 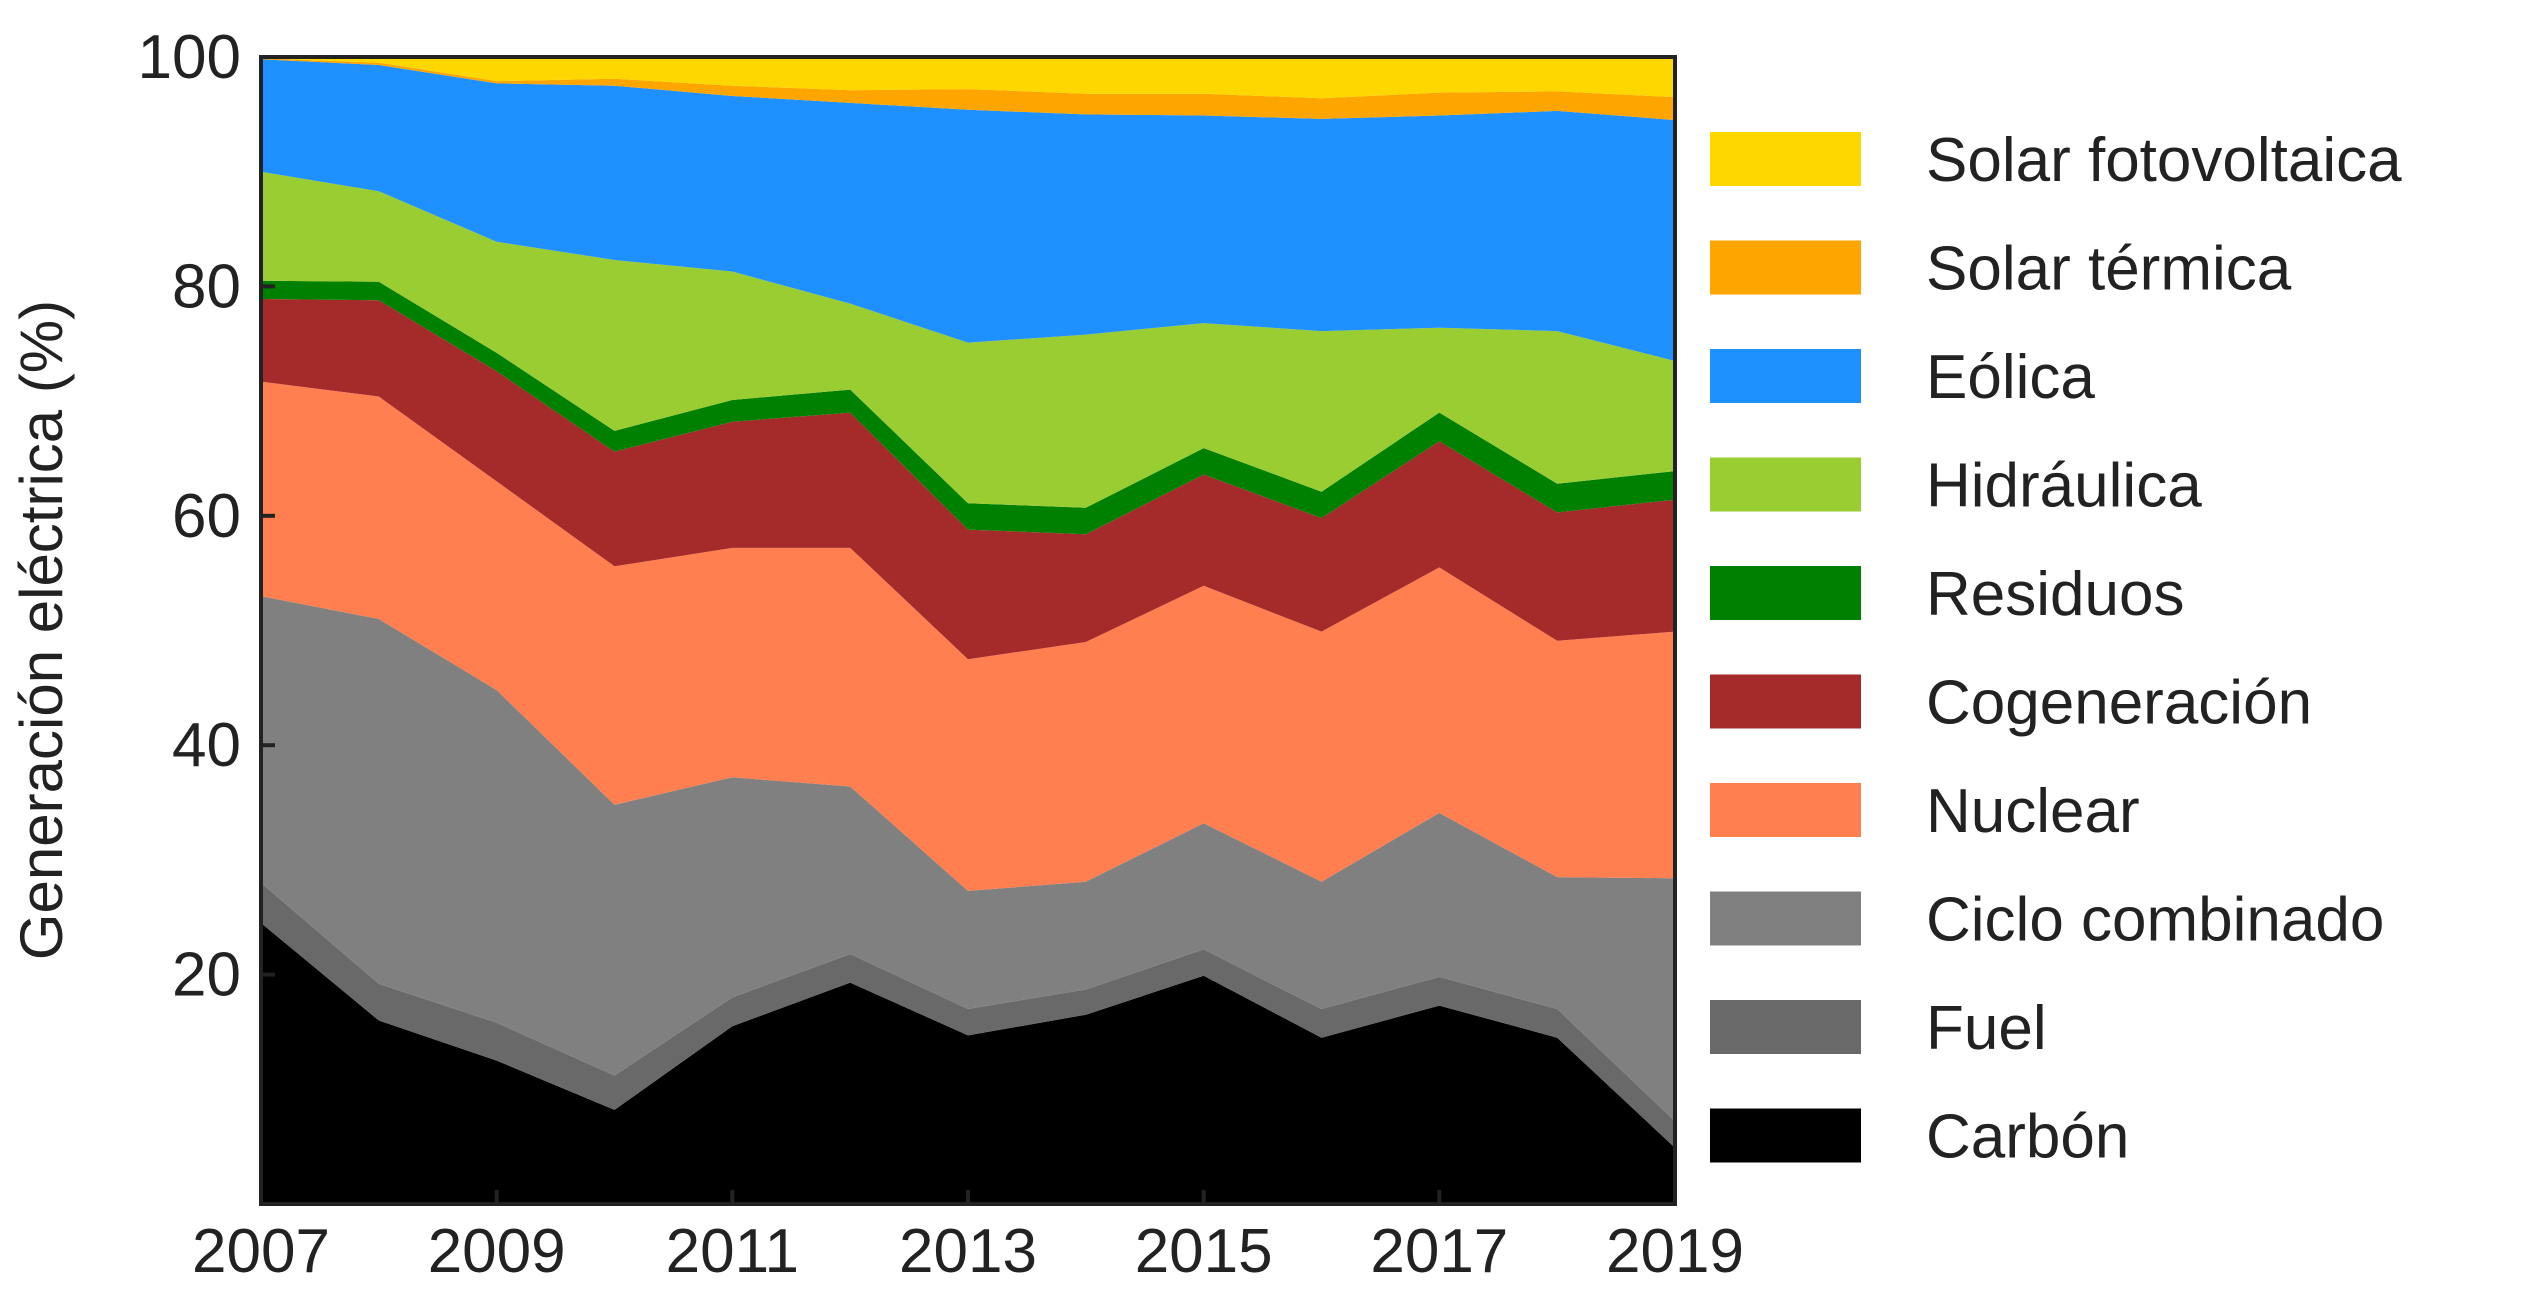 What do you see at coordinates (1785, 593) in the screenshot?
I see `legend-swatch-residuos` at bounding box center [1785, 593].